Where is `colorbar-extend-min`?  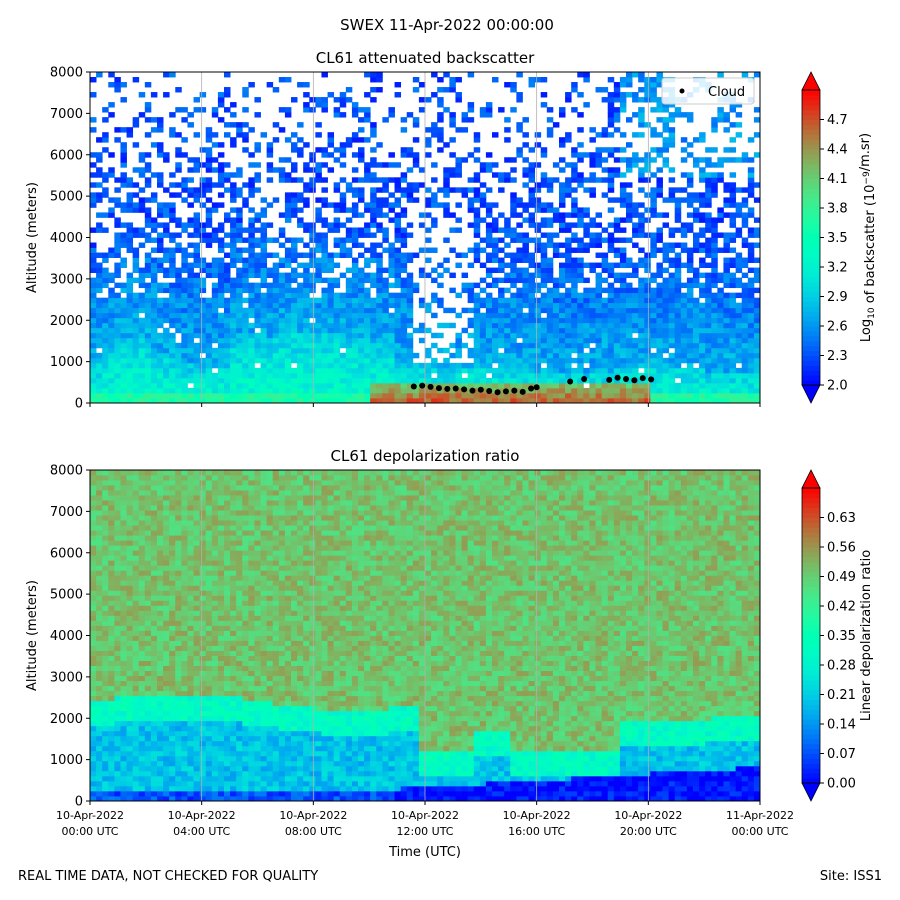 colorbar-extend-min is located at coordinates (811, 394).